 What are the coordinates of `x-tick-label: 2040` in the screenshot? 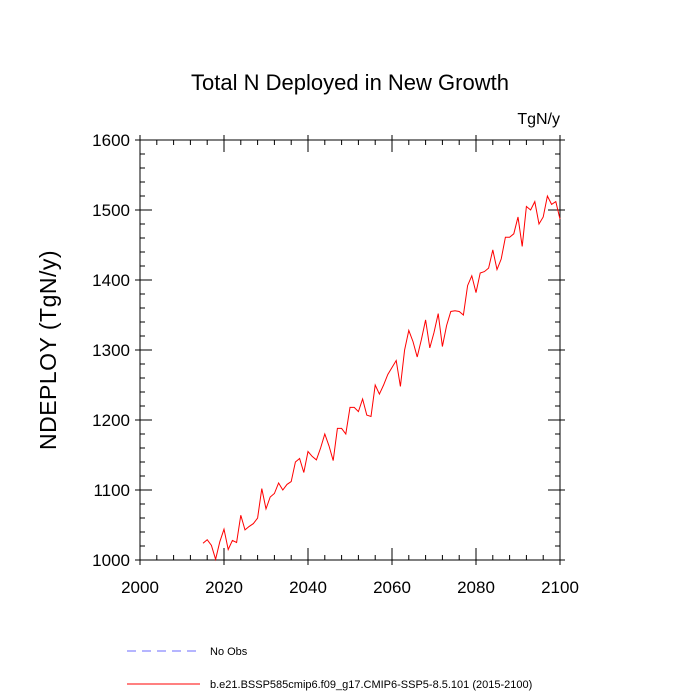 It's located at (308, 587).